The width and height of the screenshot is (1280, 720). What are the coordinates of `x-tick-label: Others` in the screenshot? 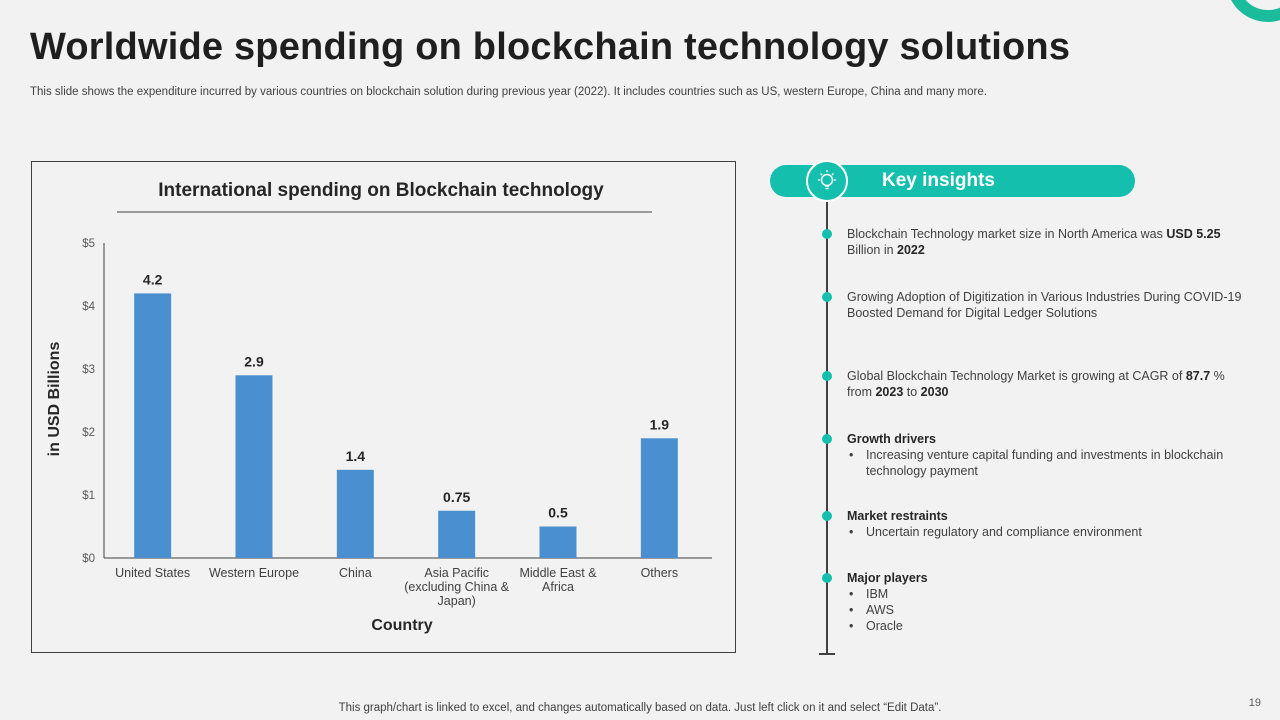 It's located at (660, 573).